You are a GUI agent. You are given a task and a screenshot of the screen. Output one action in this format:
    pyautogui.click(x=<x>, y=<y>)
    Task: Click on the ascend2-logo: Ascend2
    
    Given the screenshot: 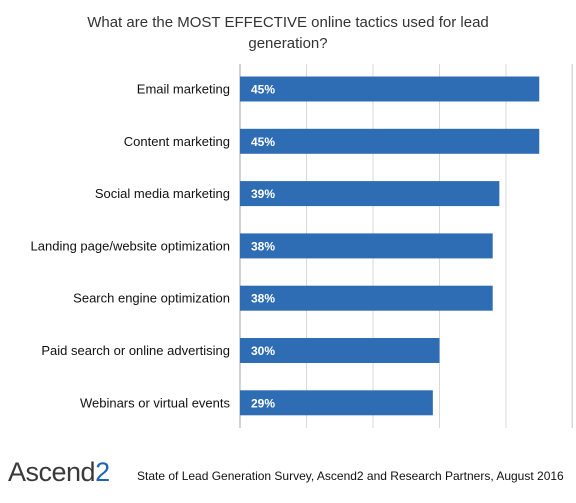 What is the action you would take?
    pyautogui.click(x=59, y=472)
    